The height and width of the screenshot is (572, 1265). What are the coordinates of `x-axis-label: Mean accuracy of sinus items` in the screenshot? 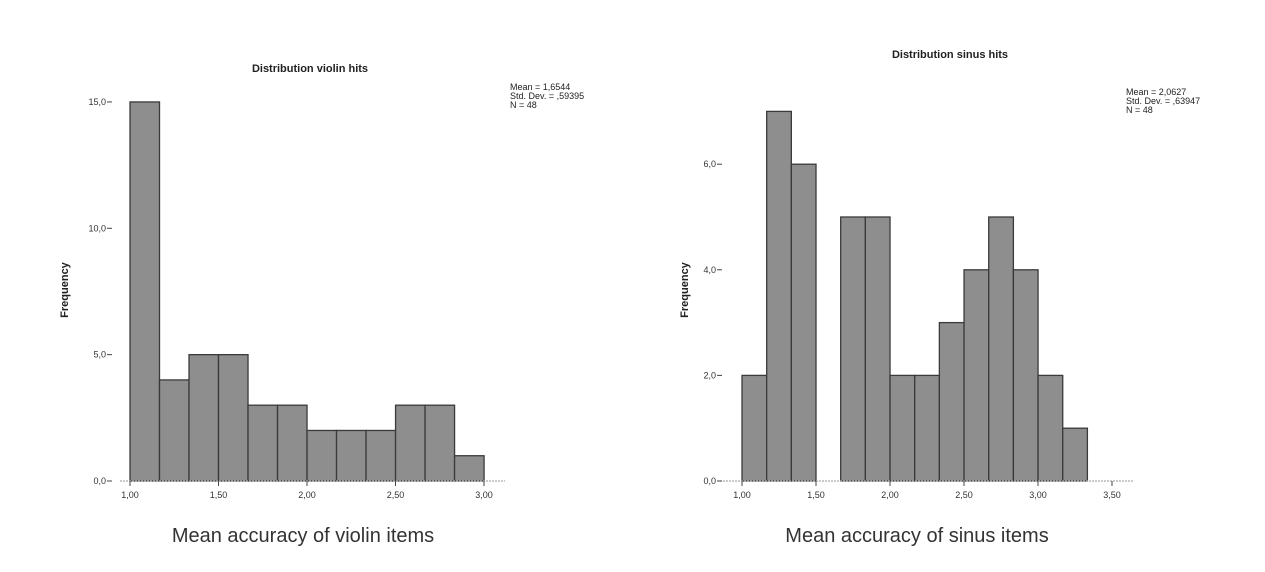 It's located at (916, 536).